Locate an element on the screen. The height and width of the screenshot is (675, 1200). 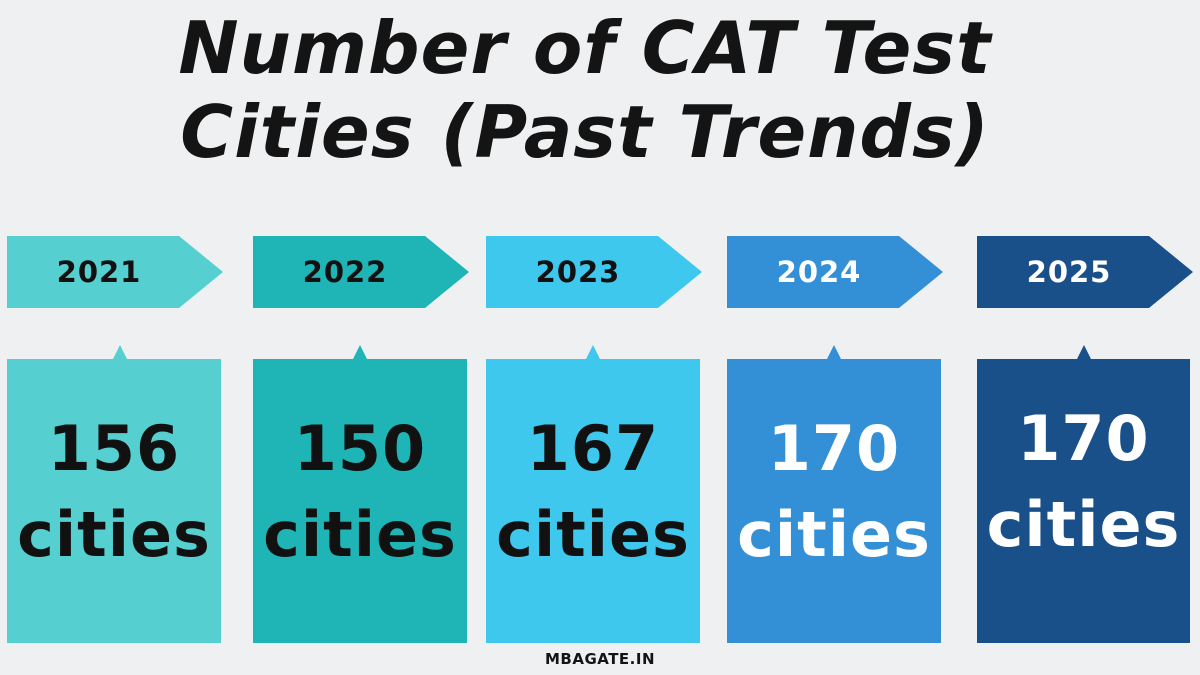
value-number: 156 is located at coordinates (114, 448).